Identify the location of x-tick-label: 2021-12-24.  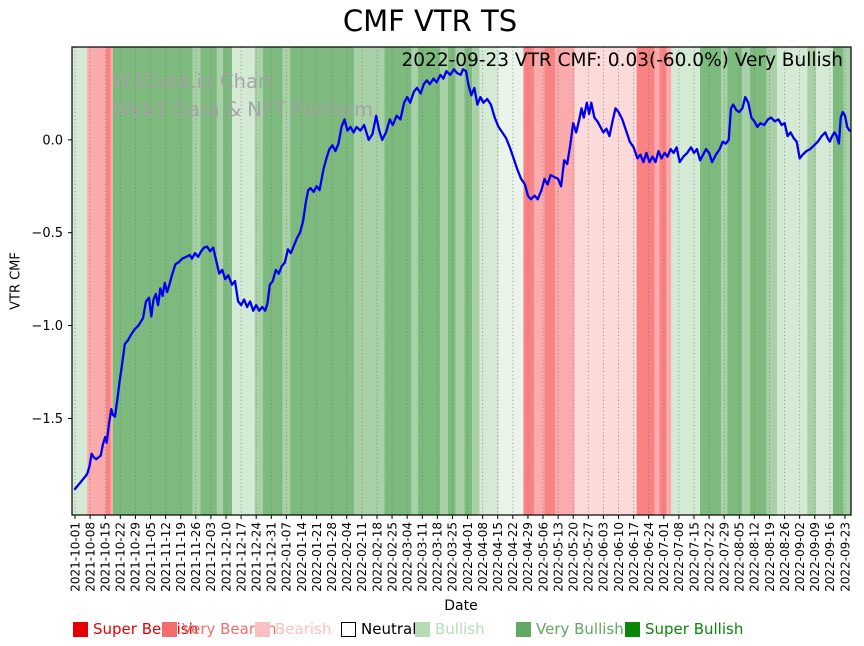
(256, 557).